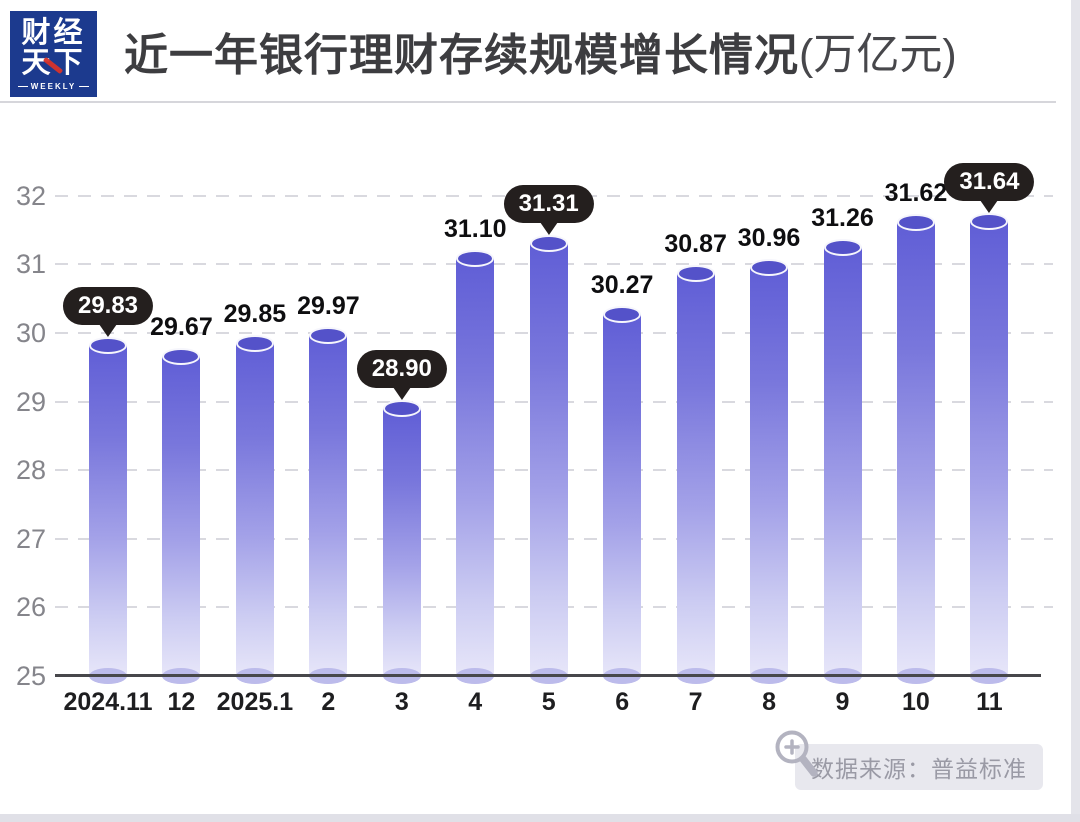 This screenshot has height=822, width=1080. What do you see at coordinates (401, 702) in the screenshot?
I see `x-tick-label-3: 3` at bounding box center [401, 702].